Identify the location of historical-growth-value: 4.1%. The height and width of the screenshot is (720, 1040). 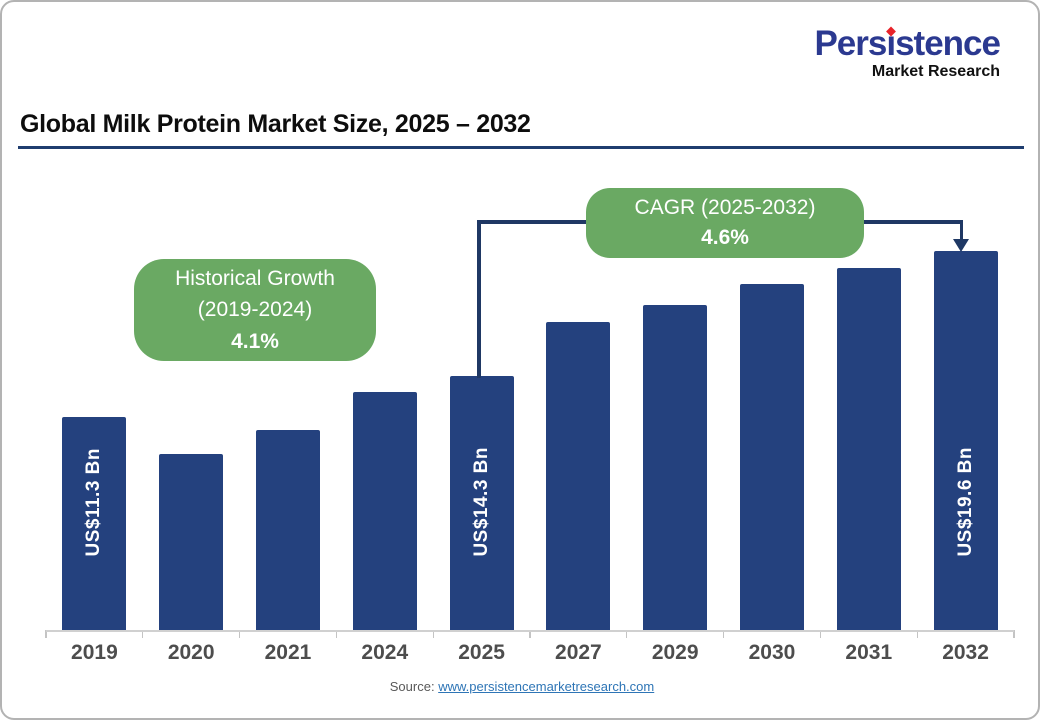
(255, 341).